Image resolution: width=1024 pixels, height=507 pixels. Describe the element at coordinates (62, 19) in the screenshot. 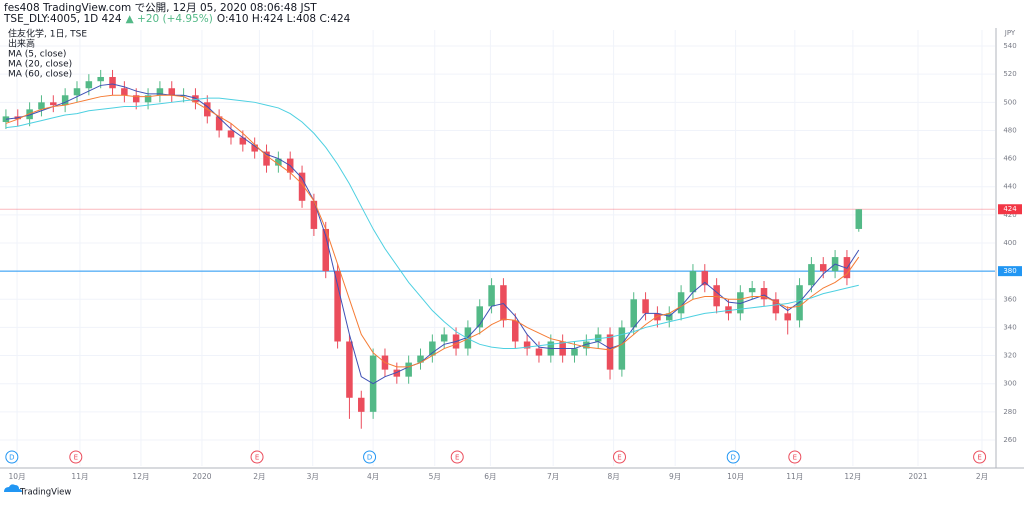

I see `symbol-info: TSE_DLY:4005, 1D 424` at that location.